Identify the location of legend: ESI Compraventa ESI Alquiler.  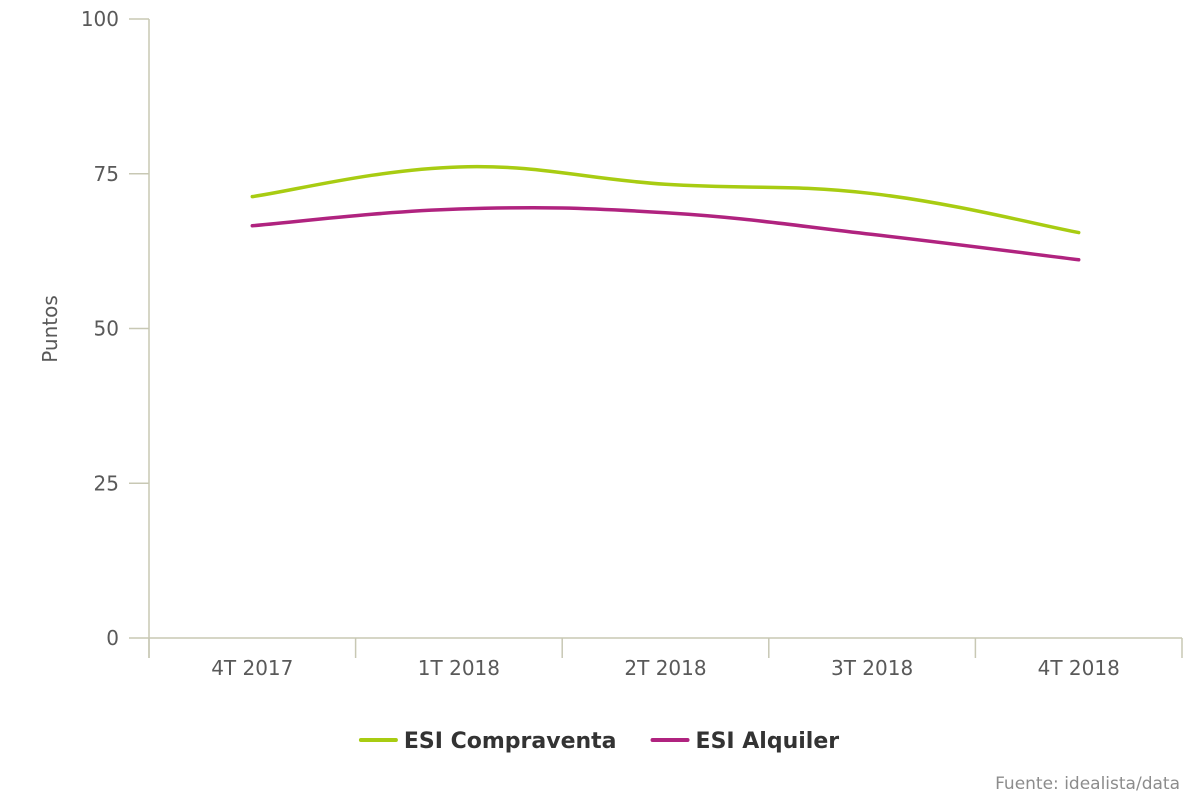
(599, 741).